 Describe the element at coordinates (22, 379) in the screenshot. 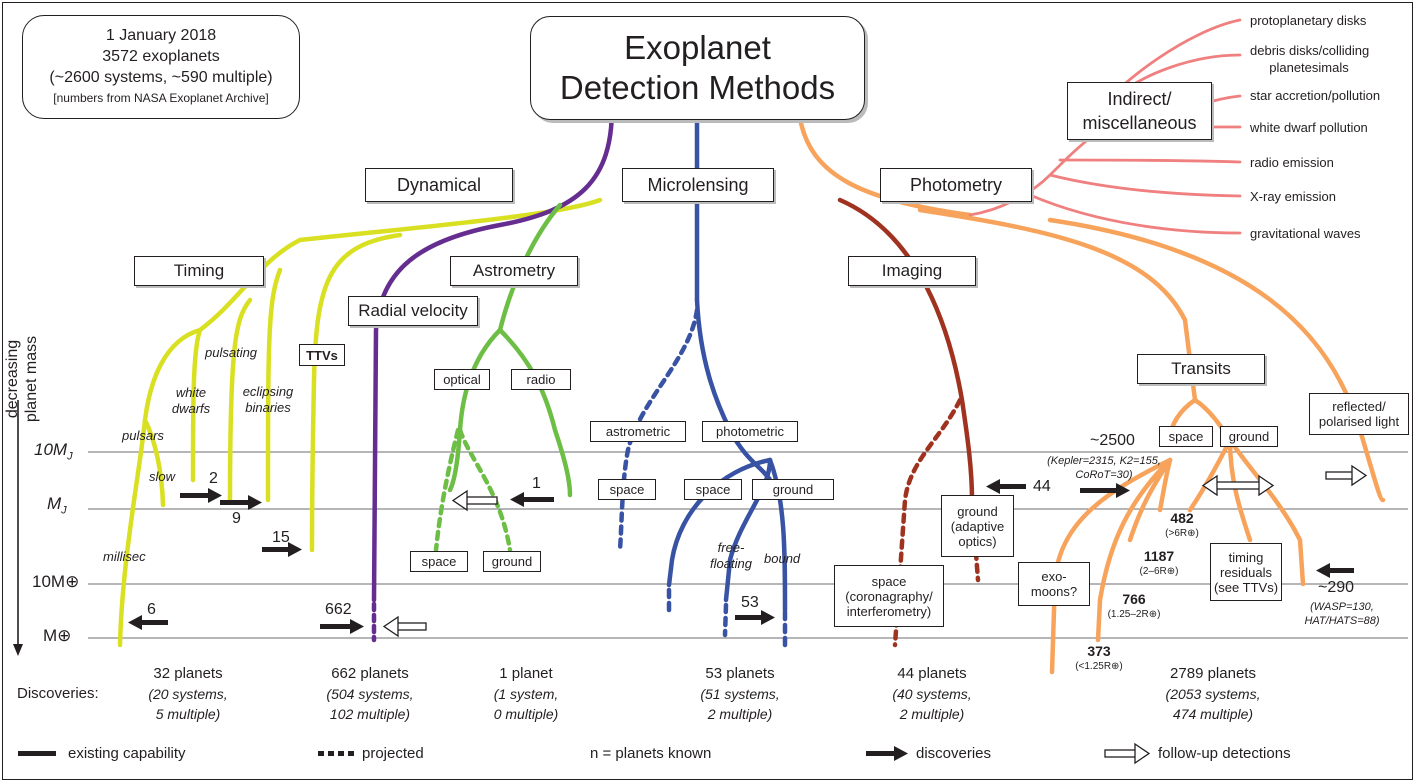

I see `axis-label: decreasing planet mass` at that location.